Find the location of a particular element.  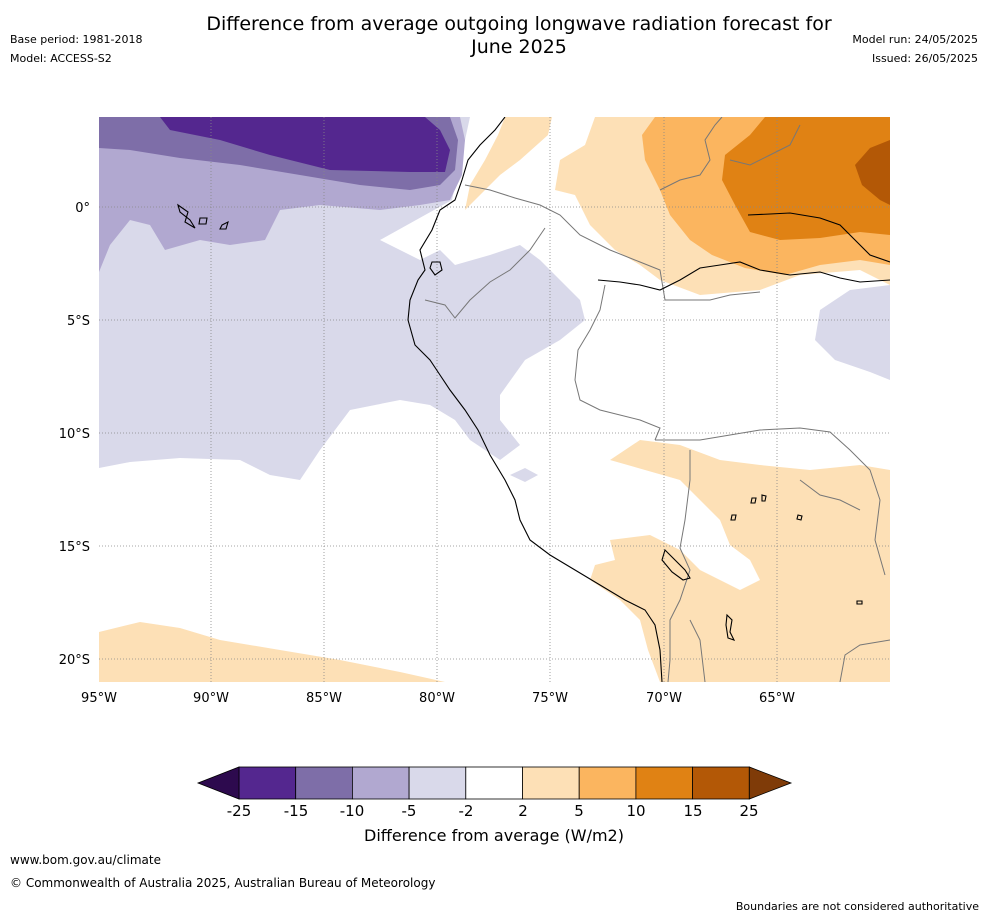

anomaly-region-minus25 is located at coordinates (305, 144).